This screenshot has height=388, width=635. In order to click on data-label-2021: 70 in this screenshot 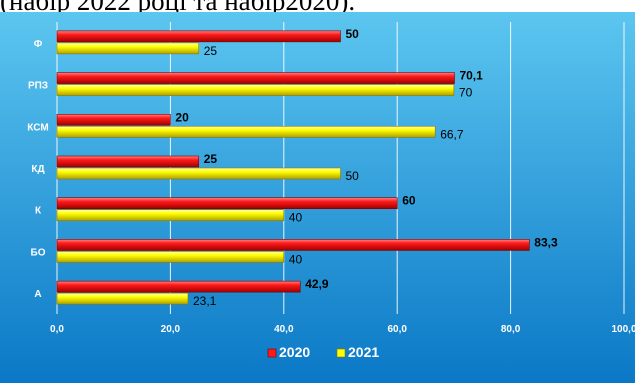, I will do `click(466, 93)`.